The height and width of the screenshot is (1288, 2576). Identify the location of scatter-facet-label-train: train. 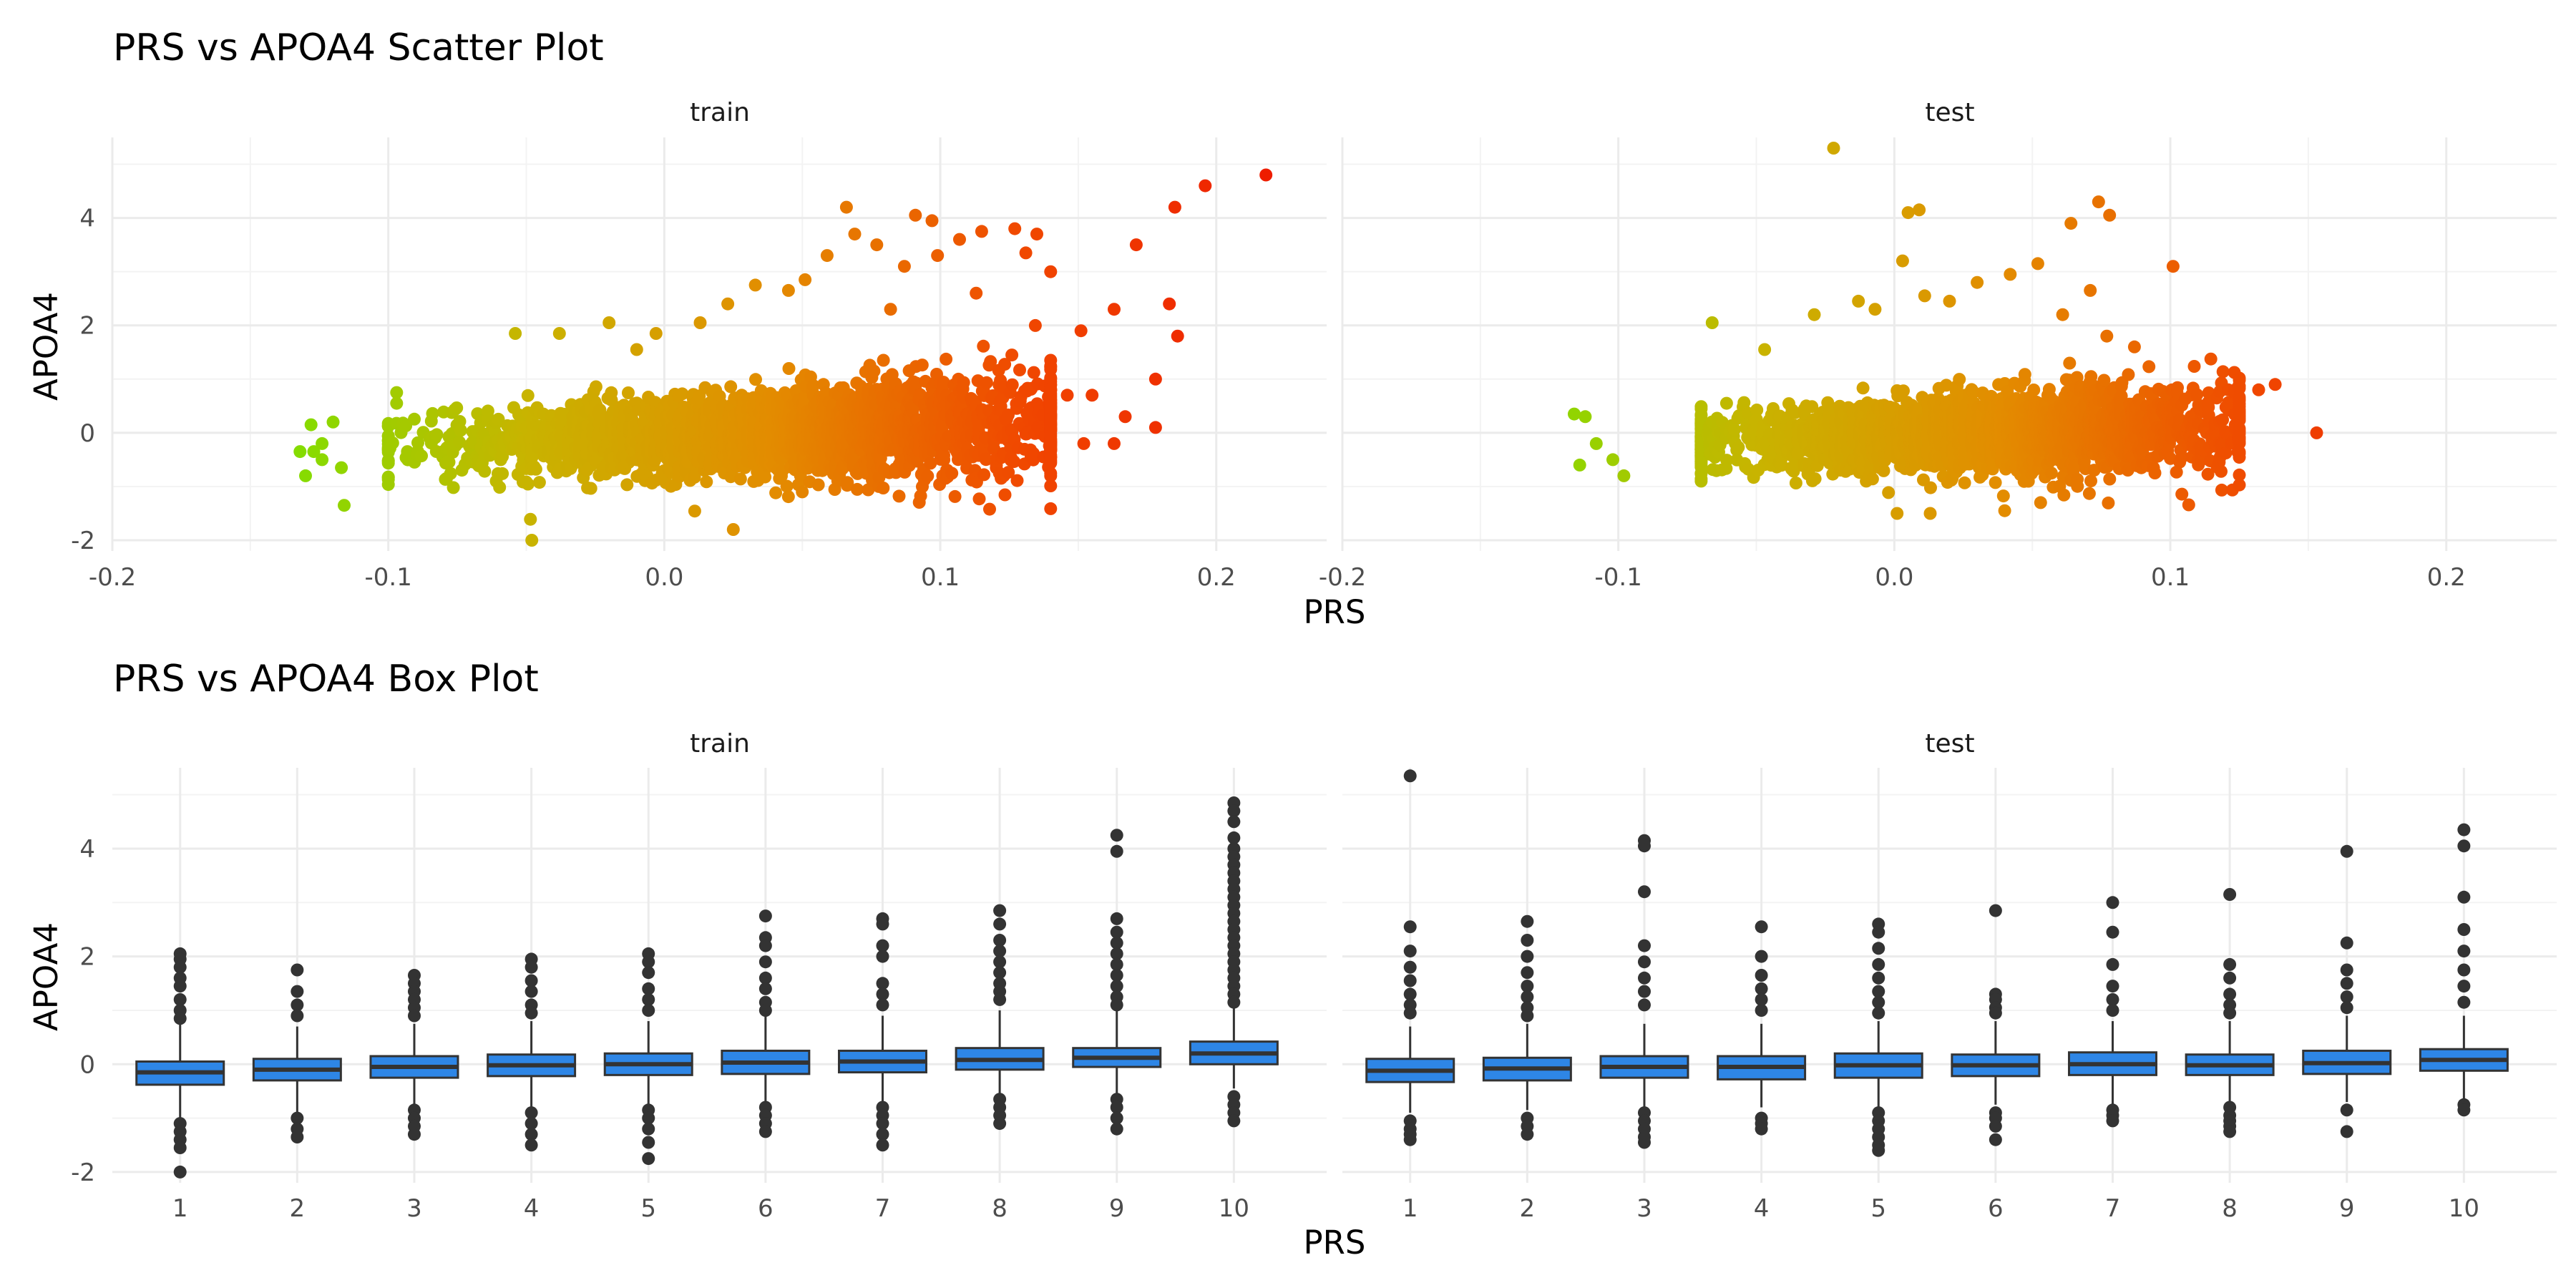
(720, 112).